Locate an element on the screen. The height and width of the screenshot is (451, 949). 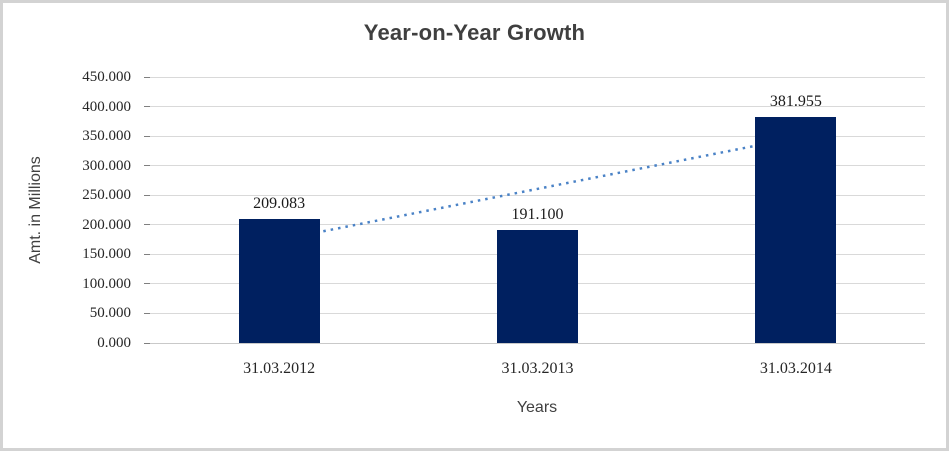
x-tick-label: 31.03.2014 is located at coordinates (795, 368).